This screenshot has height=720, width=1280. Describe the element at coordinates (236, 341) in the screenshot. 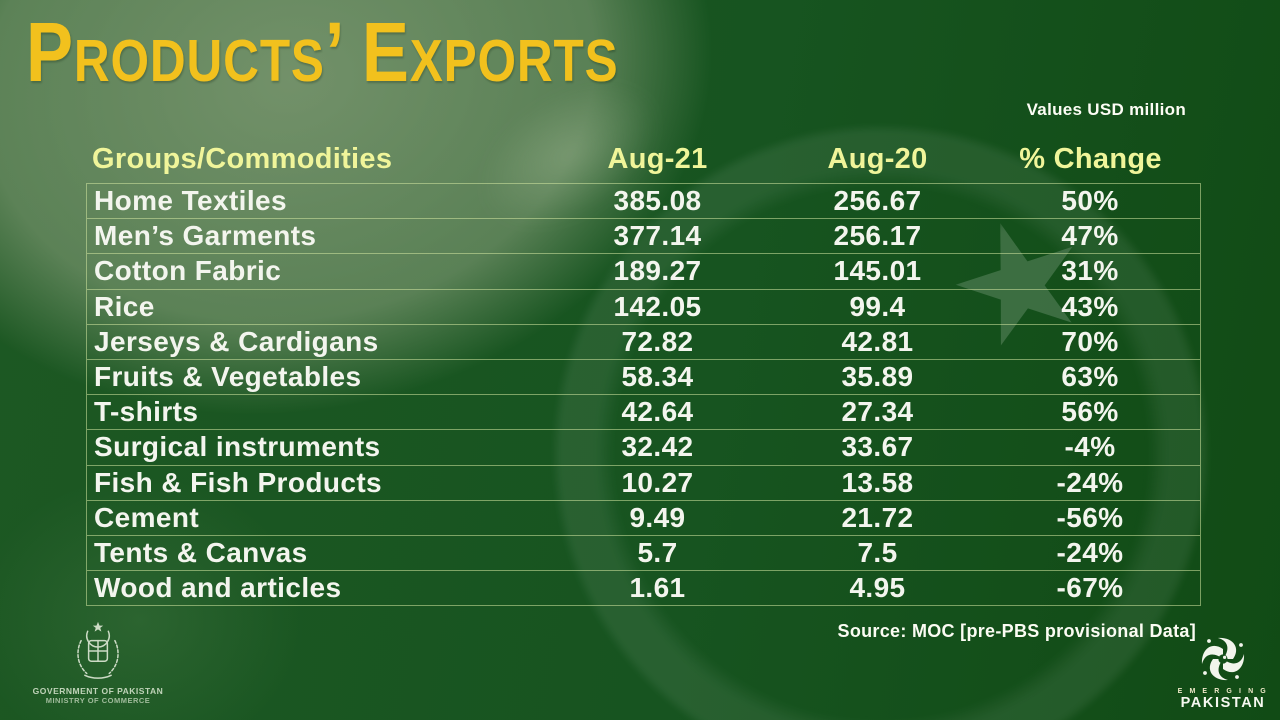

I see `cell-commodity: Jerseys & Cardigans` at that location.